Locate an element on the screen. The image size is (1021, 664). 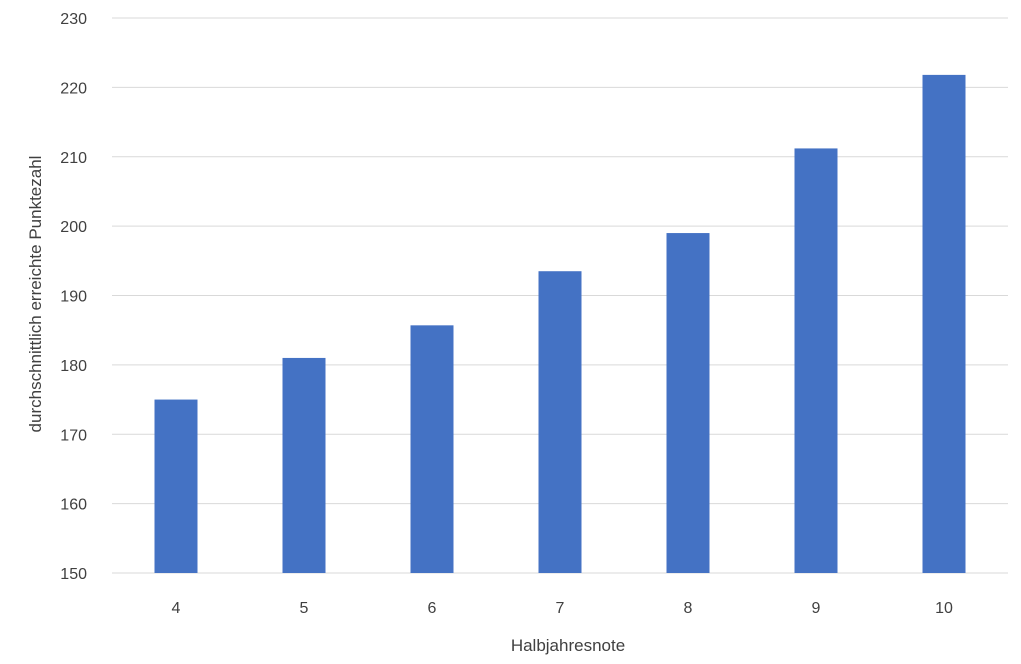
y-axis-title: durchschnittlich erreichte Punktezahl is located at coordinates (35, 294).